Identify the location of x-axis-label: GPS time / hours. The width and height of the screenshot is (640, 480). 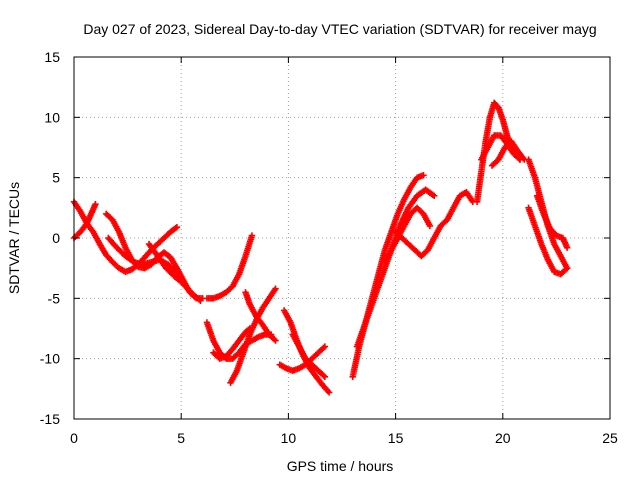
(340, 466).